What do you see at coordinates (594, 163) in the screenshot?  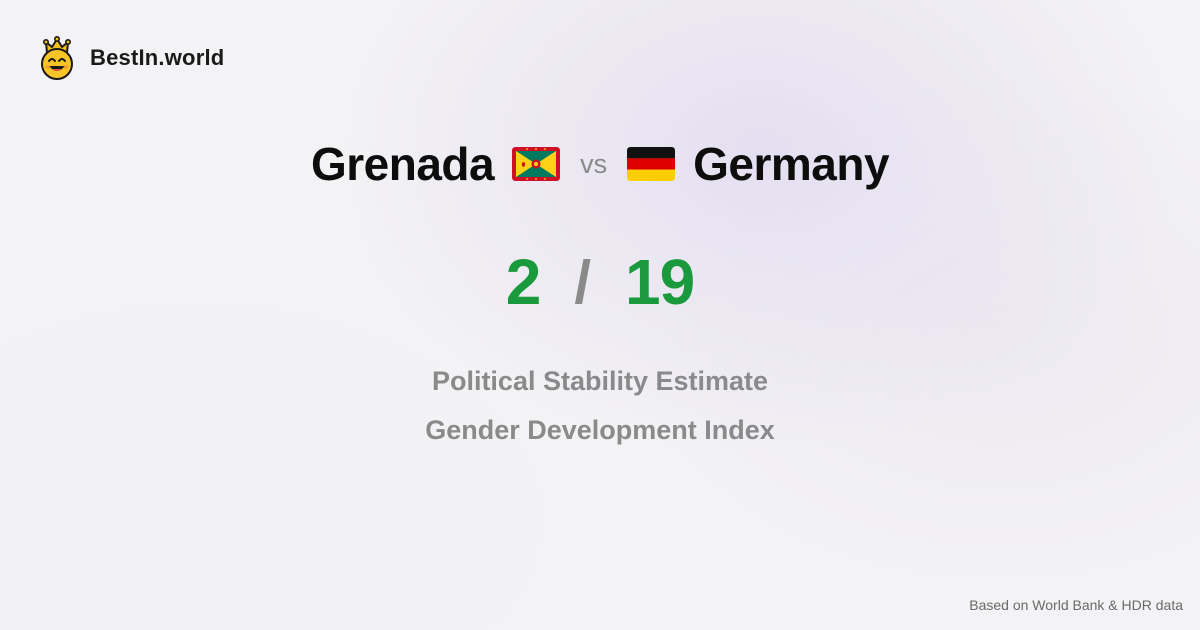 I see `vs-label: vs` at bounding box center [594, 163].